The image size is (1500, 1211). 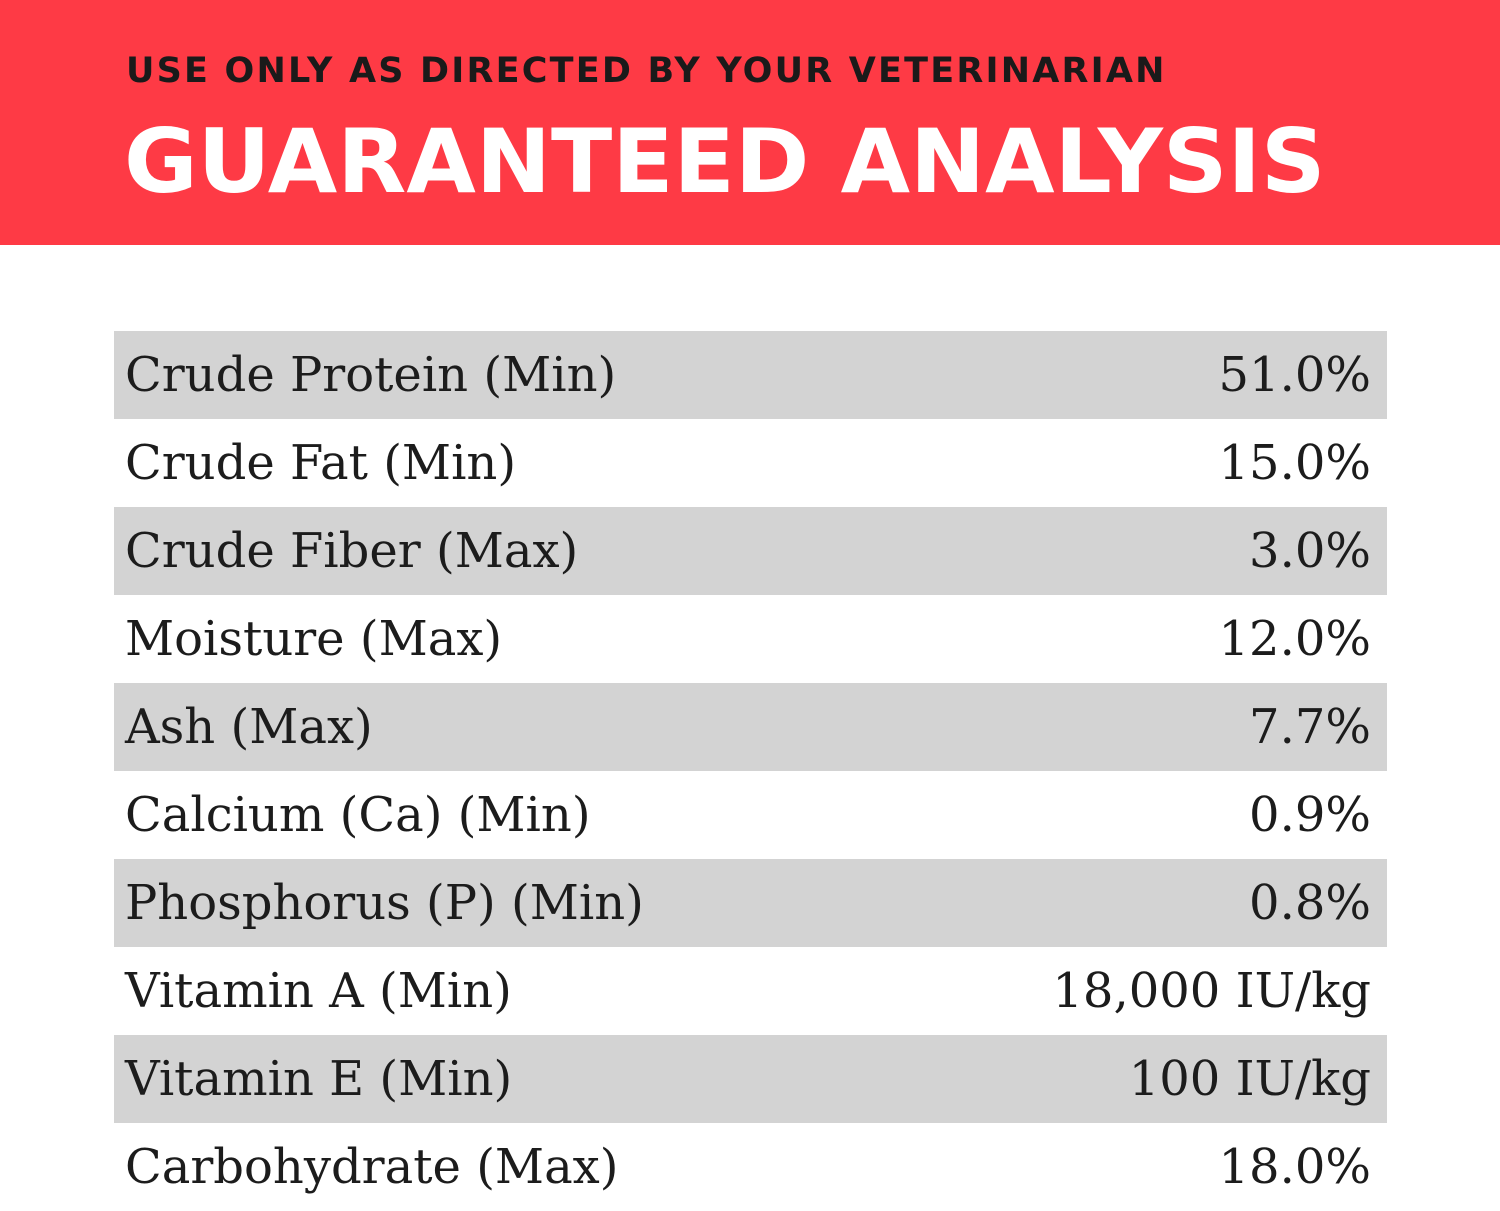 I want to click on nutrient-value: 0.8%, so click(x=1310, y=903).